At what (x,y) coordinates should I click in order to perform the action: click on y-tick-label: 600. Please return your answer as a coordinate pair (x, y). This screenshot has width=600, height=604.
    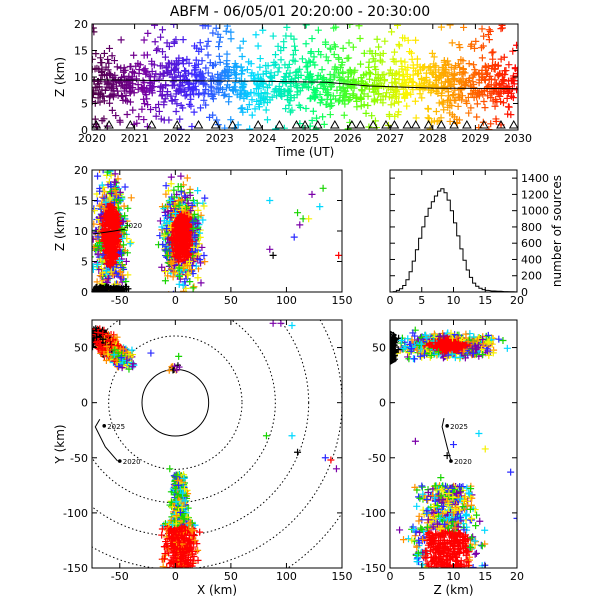
    Looking at the image, I should click on (531, 243).